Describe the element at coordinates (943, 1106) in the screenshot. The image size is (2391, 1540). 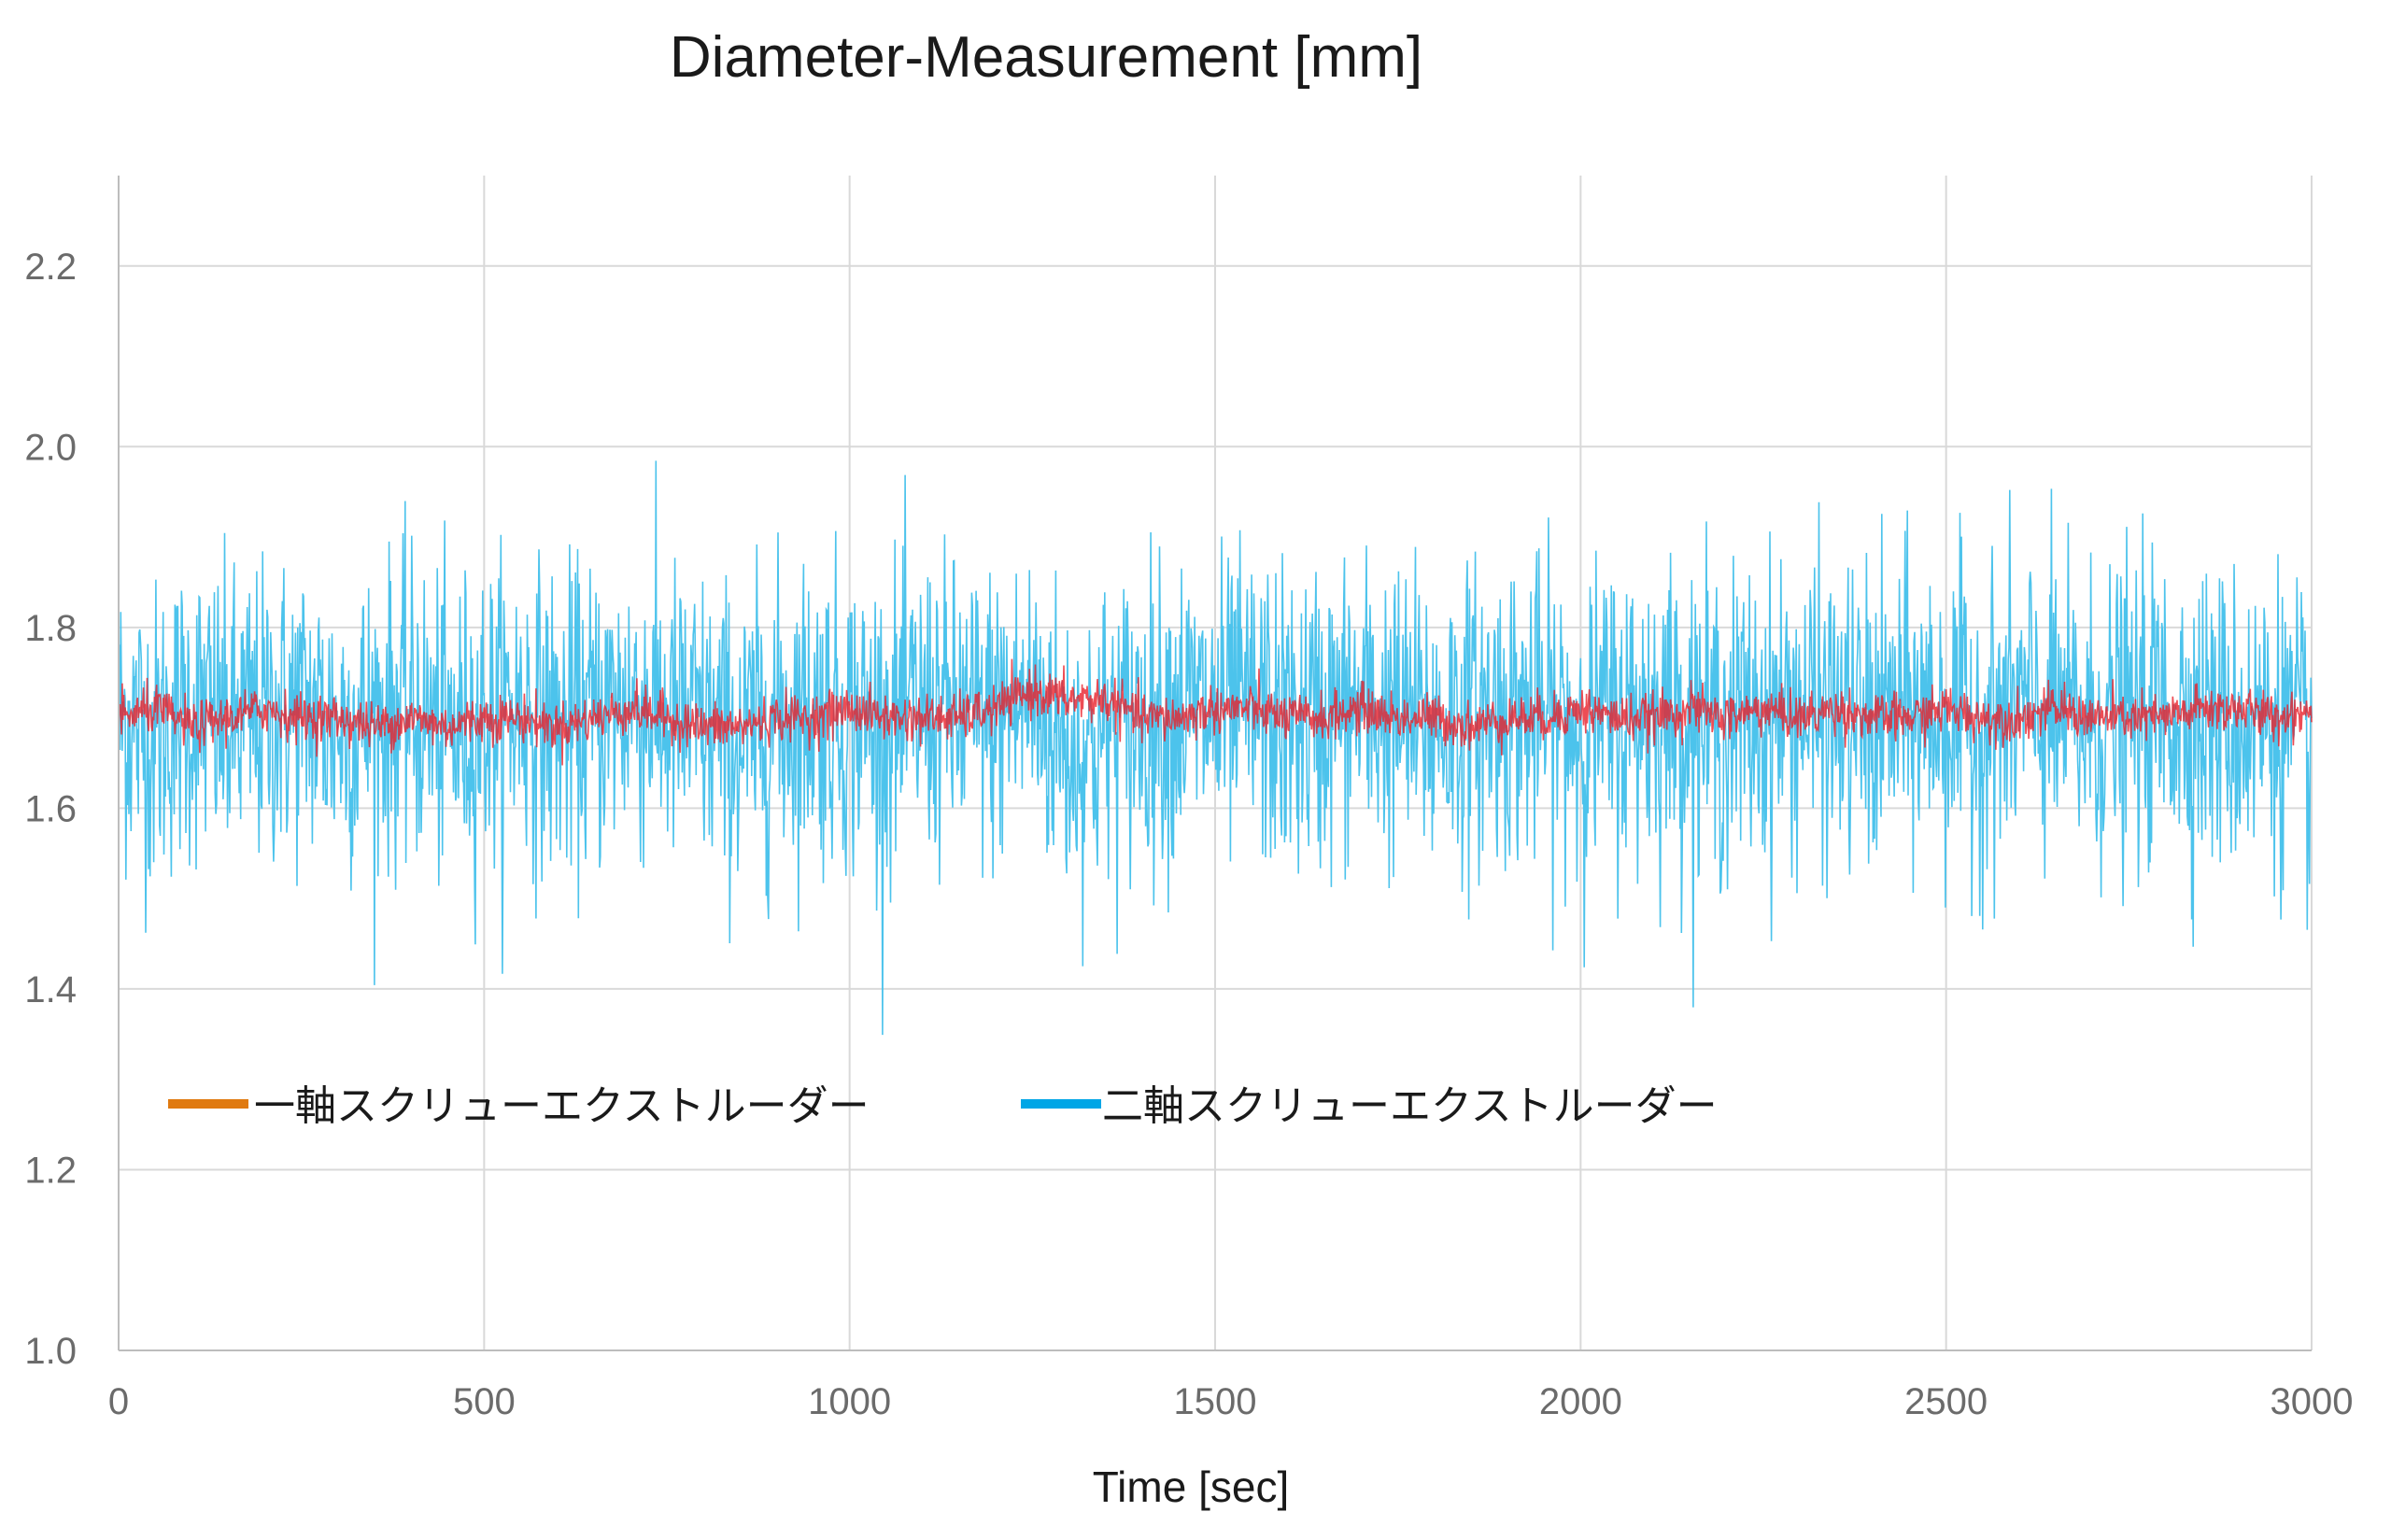
I see `legend: 一軸スクリューエクストルーダー 二軸スクリューエクストルーダー` at that location.